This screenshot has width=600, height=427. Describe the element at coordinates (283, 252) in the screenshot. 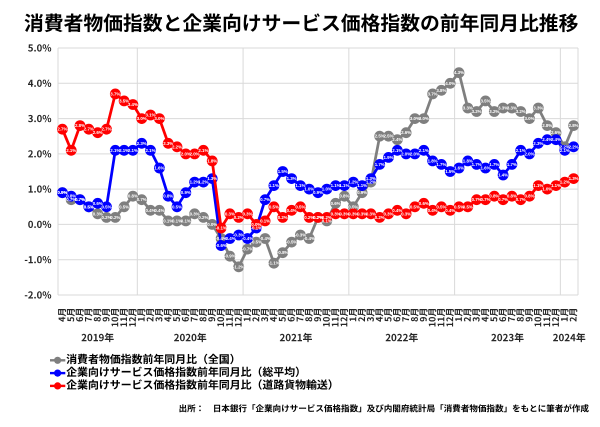

I see `svg-text: -0.8%` at that location.